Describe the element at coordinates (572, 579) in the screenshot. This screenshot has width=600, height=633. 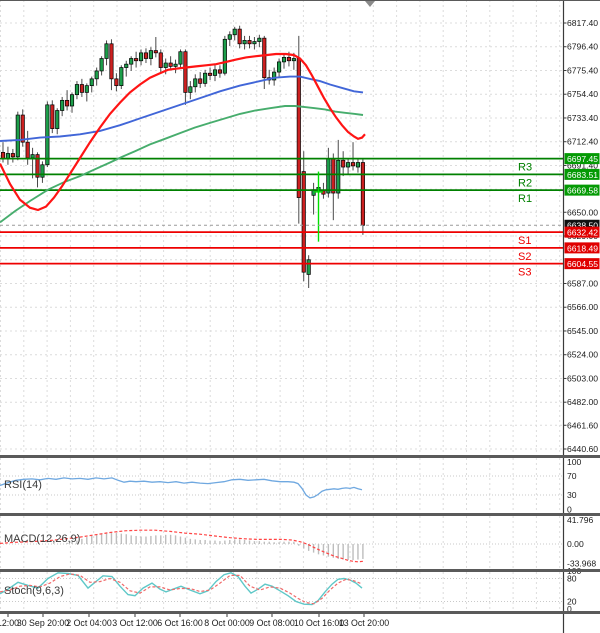
I see `stoch-scale-label: 80` at that location.